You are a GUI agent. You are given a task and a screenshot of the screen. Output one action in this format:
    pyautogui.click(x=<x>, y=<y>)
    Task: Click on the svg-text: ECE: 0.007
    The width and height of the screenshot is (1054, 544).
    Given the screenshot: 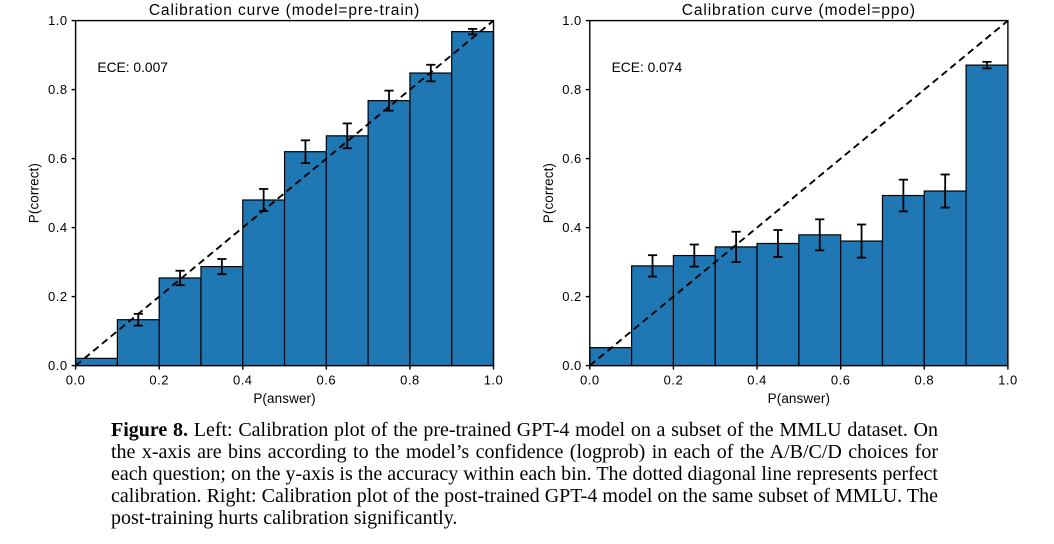 What is the action you would take?
    pyautogui.click(x=132, y=67)
    